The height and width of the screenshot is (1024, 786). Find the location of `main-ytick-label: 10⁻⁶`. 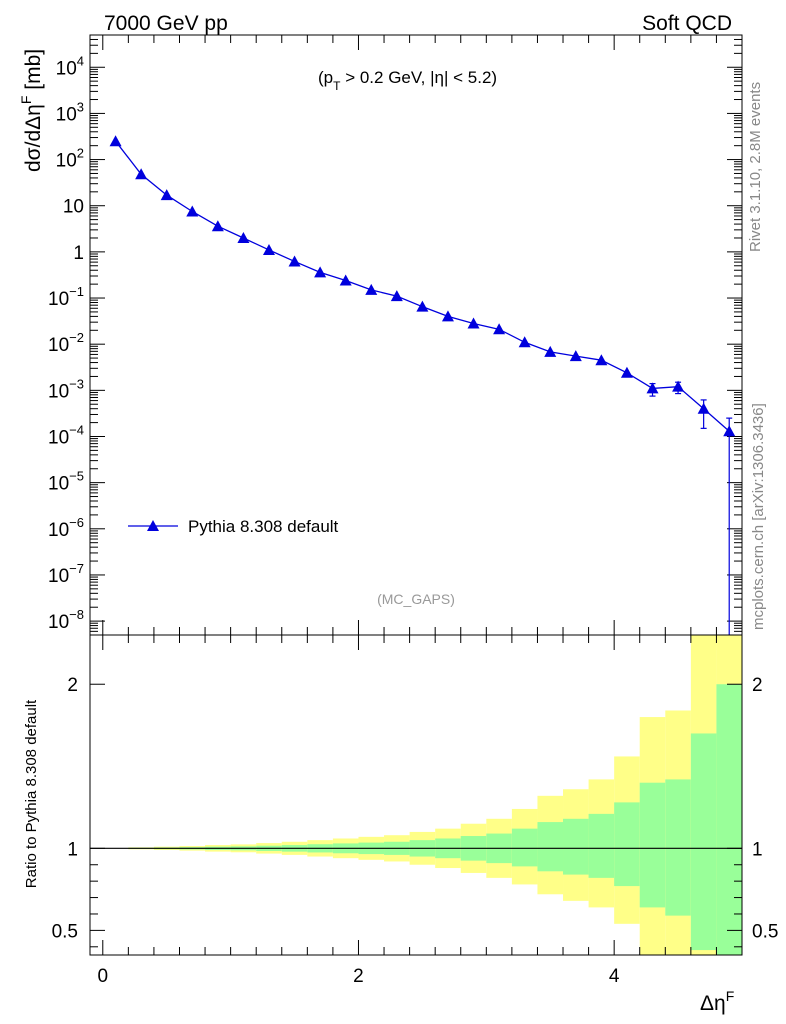

main-ytick-label: 10⁻⁶ is located at coordinates (66, 528).